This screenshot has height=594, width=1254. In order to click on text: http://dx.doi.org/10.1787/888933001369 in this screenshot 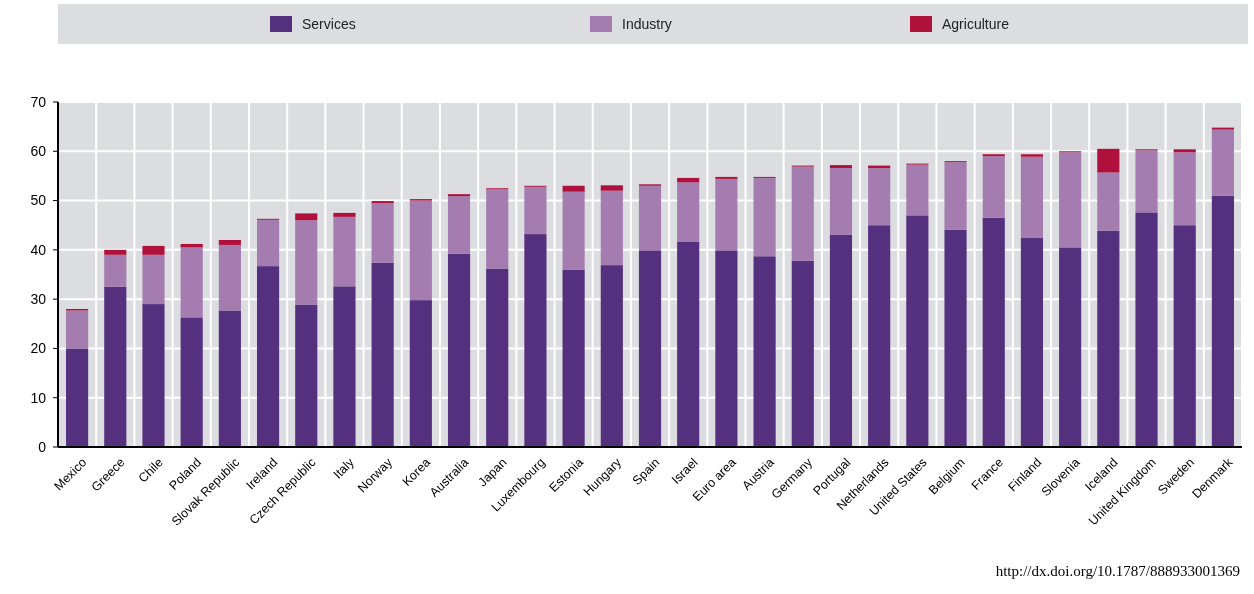, I will do `click(1117, 571)`.